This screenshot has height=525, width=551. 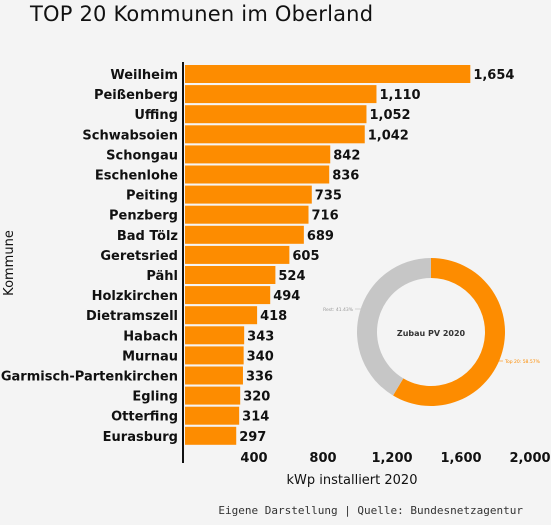 What do you see at coordinates (142, 155) in the screenshot?
I see `category-label: Schongau` at bounding box center [142, 155].